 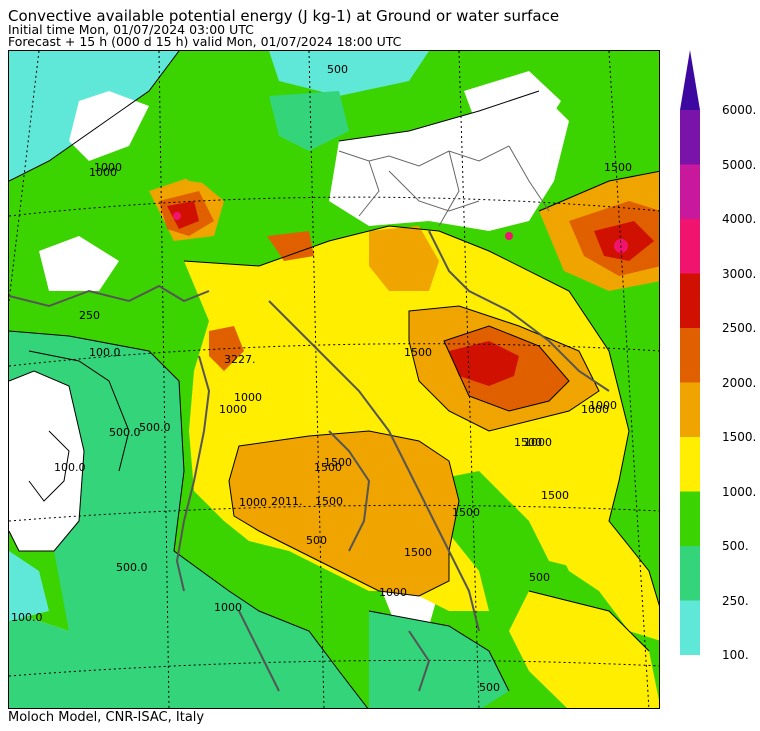 I want to click on cape-field-250-500-south, so click(x=439, y=659).